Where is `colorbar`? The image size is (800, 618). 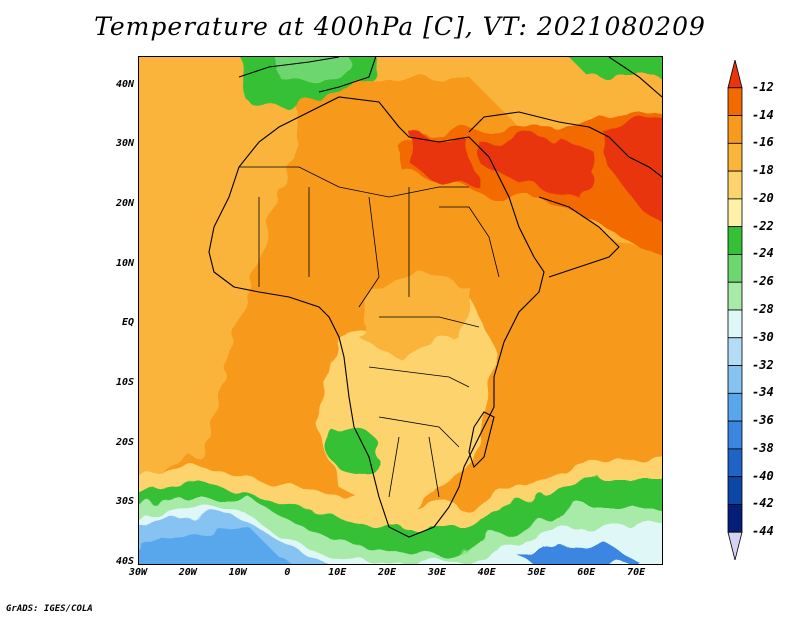 colorbar is located at coordinates (735, 310).